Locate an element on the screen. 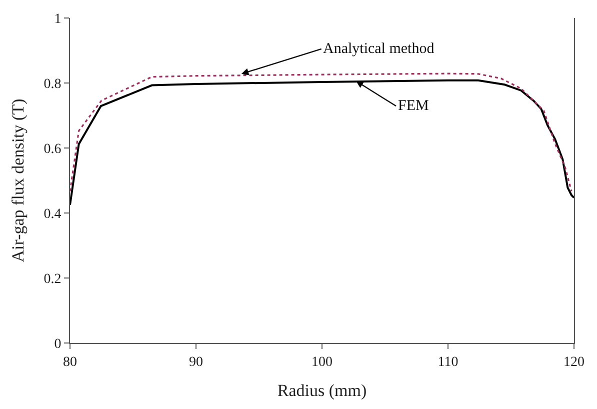  annotation: Analytical method is located at coordinates (379, 49).